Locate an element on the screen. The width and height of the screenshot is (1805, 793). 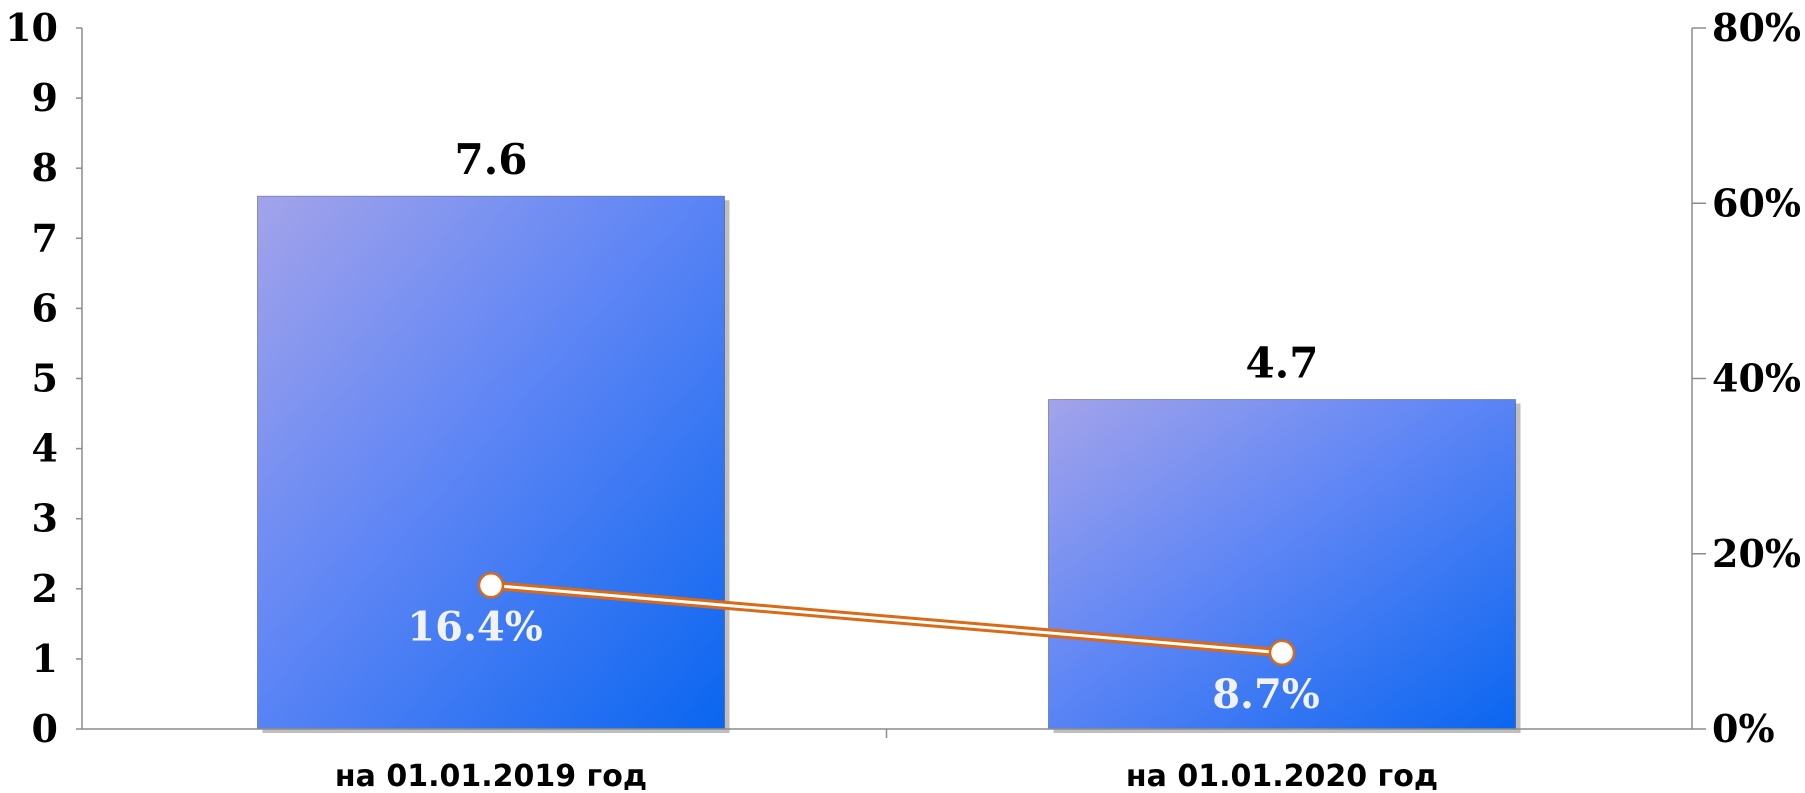
line-series is located at coordinates (886, 619).